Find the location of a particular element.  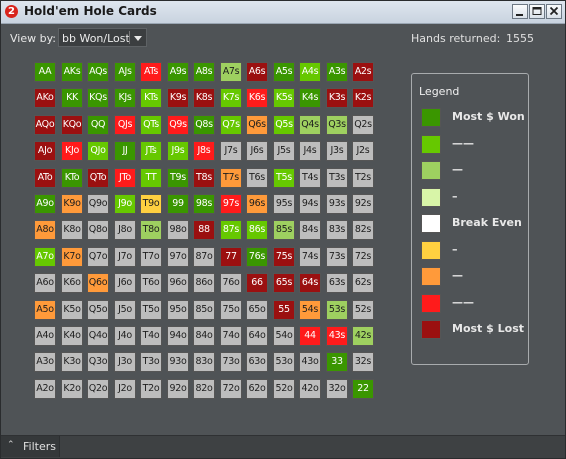

hand-cell: KQo is located at coordinates (72, 125).